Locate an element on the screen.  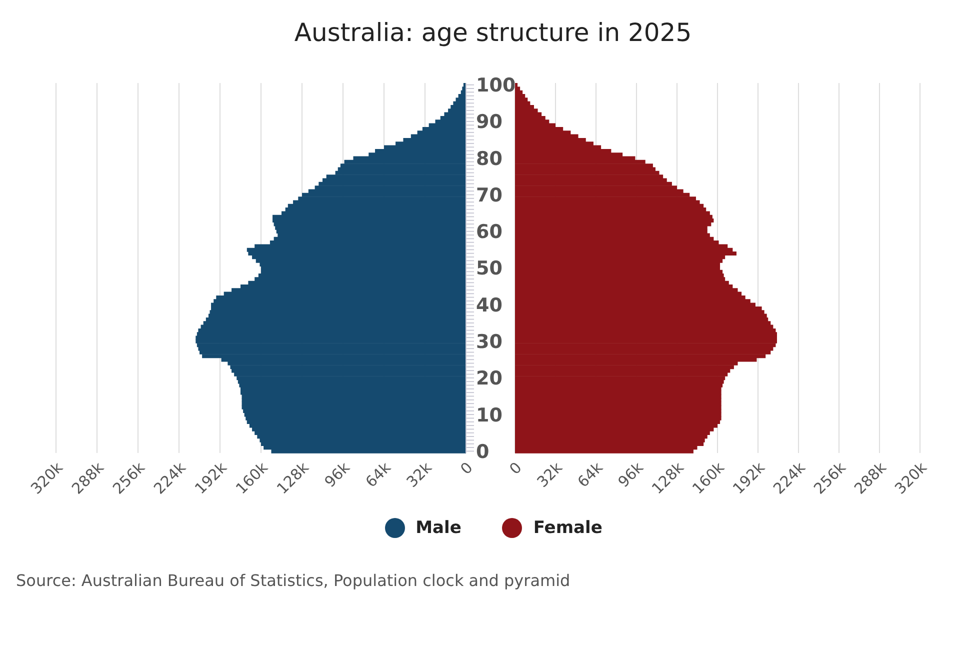
y-tick-label: 10 is located at coordinates (489, 415).